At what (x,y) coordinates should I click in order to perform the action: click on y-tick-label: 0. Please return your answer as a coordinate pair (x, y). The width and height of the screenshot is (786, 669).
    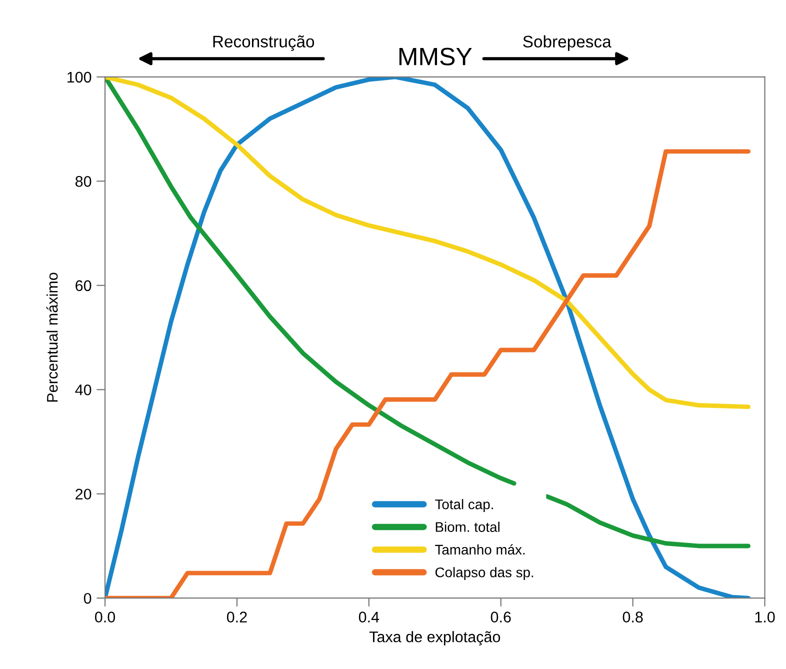
    Looking at the image, I should click on (88, 598).